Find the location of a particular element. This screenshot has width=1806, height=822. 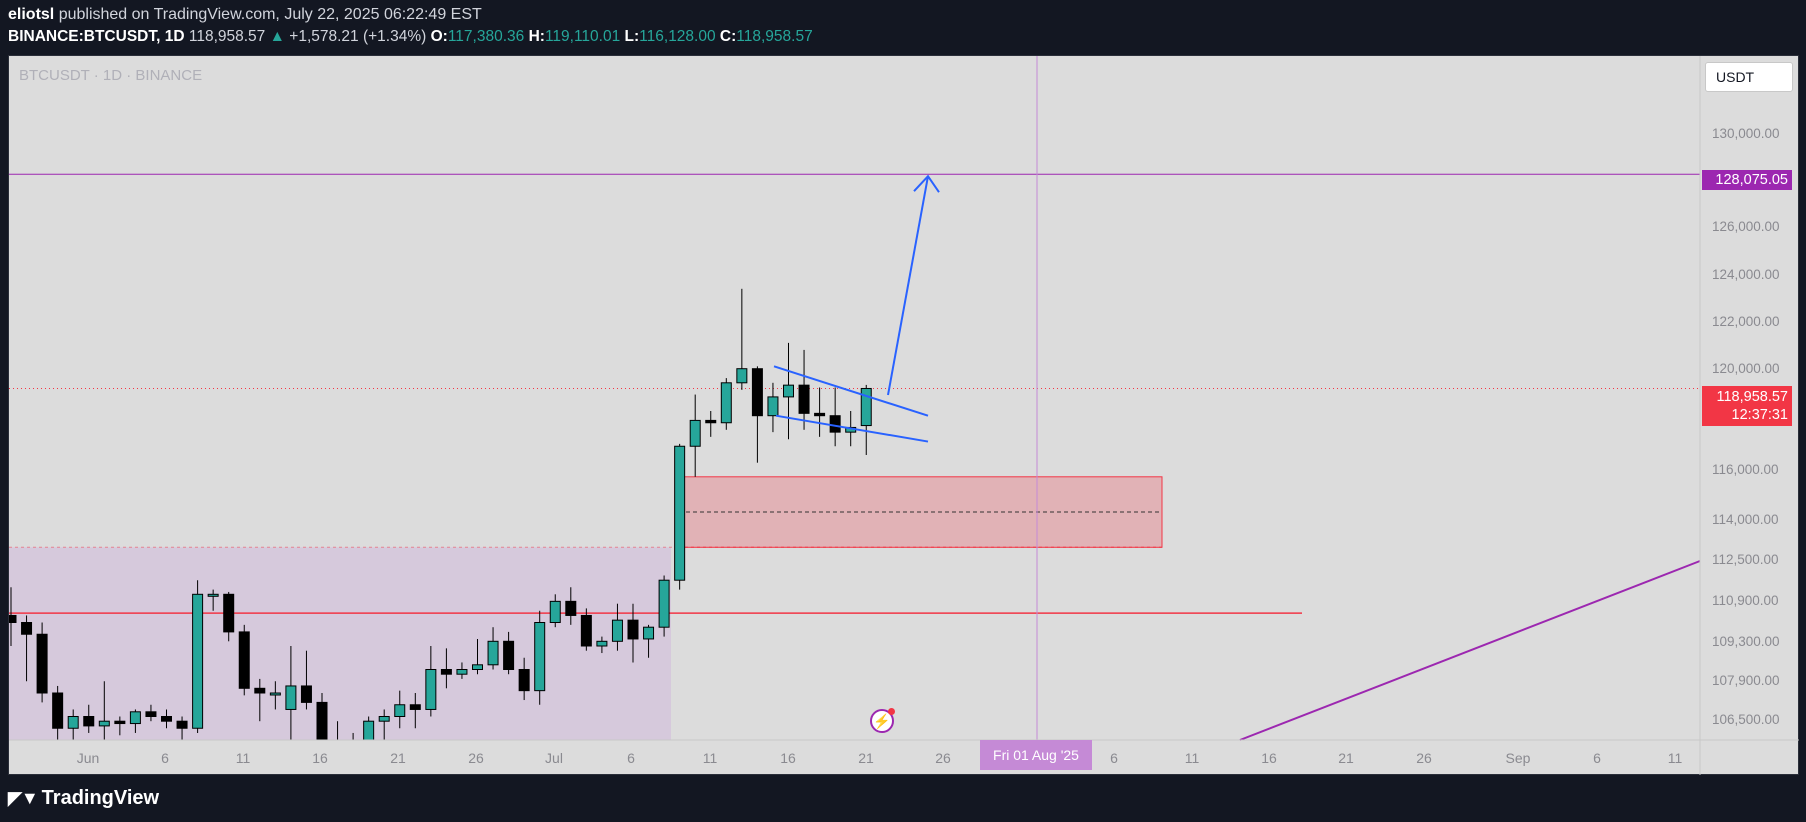

chart-watermark: BTCUSDT · 1D · BINANCE is located at coordinates (111, 75).